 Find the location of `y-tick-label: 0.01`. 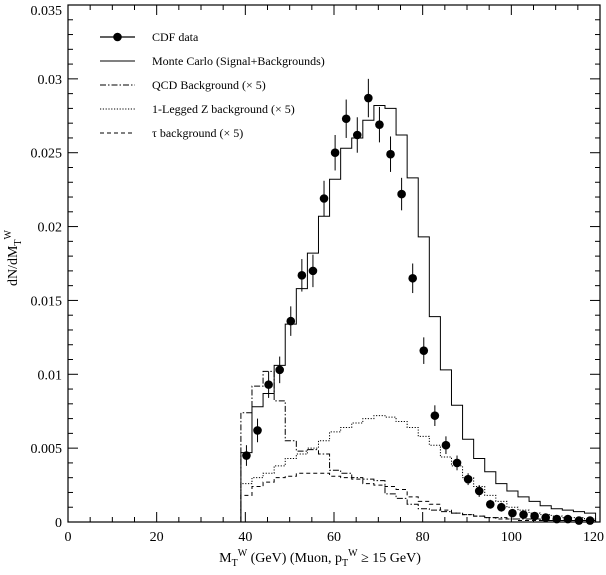

y-tick-label: 0.01 is located at coordinates (50, 375).